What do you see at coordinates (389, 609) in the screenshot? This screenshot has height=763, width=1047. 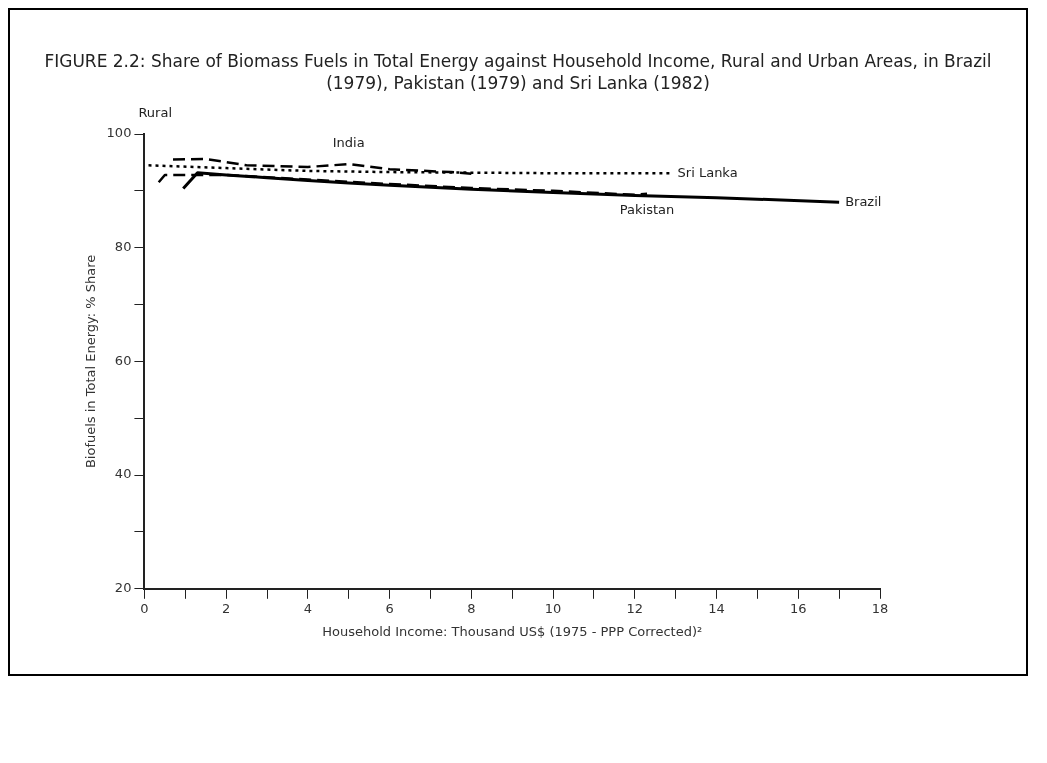 I see `x-tick-label: 6` at bounding box center [389, 609].